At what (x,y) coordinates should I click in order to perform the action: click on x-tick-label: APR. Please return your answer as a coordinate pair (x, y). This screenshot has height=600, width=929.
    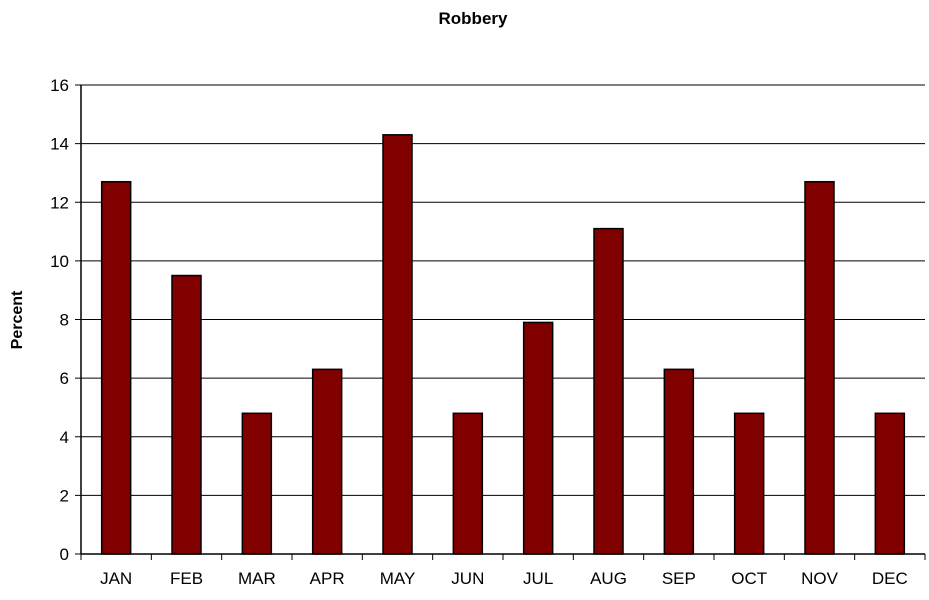
    Looking at the image, I should click on (327, 578).